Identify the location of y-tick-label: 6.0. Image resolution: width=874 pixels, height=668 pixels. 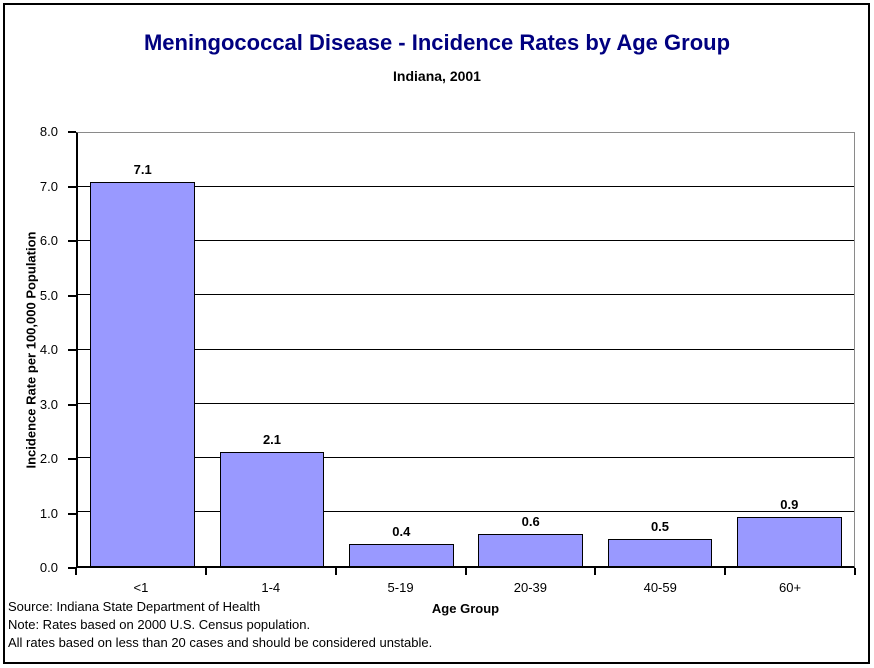
(48, 240).